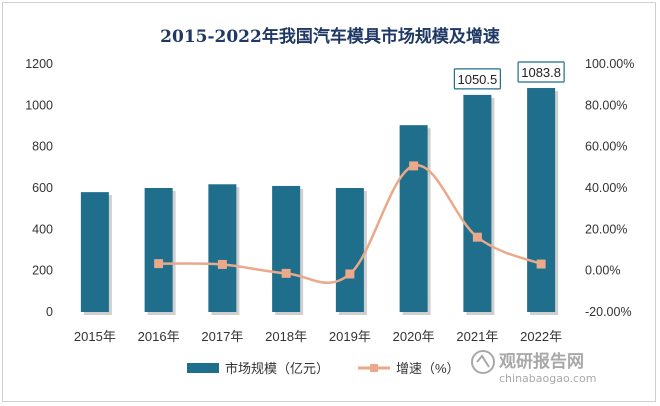 The height and width of the screenshot is (406, 660). Describe the element at coordinates (49, 312) in the screenshot. I see `y-left-tick-label: 0` at that location.